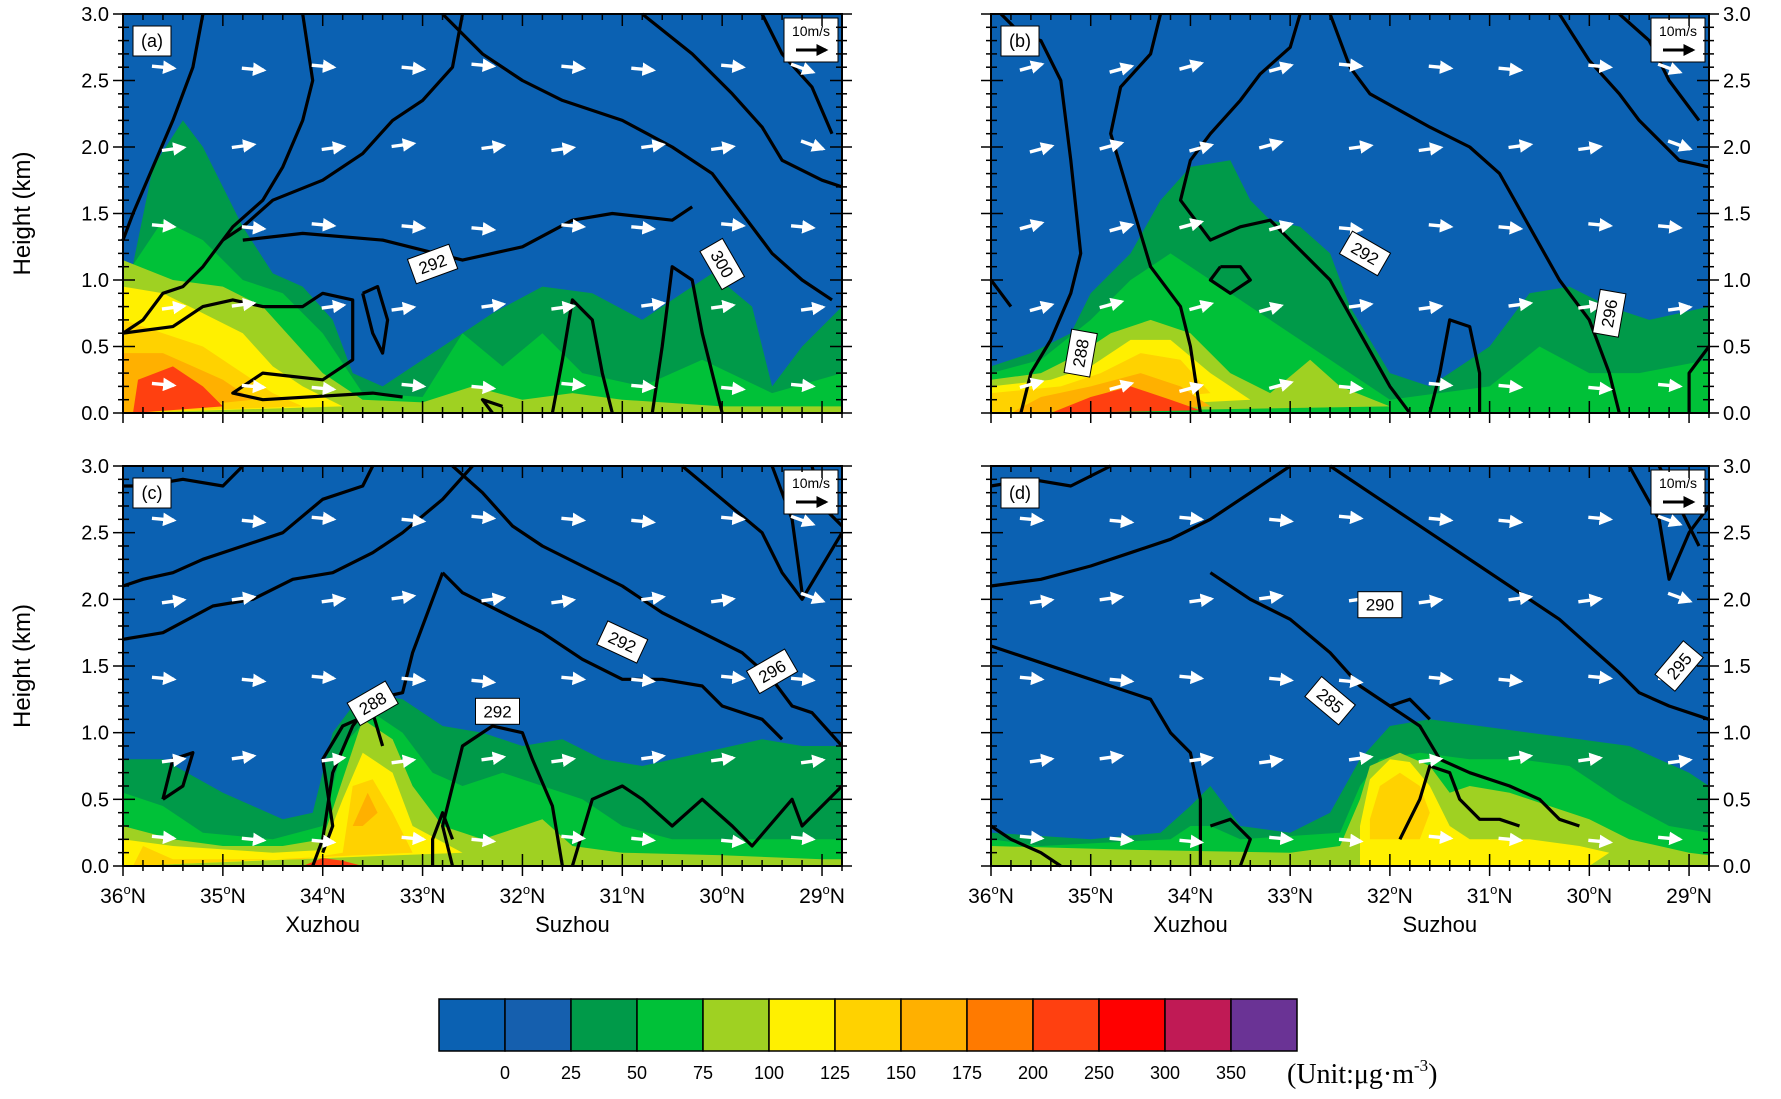 This screenshot has width=1781, height=1099. Describe the element at coordinates (979, 896) in the screenshot. I see `x-tick-degrees: 36` at that location.